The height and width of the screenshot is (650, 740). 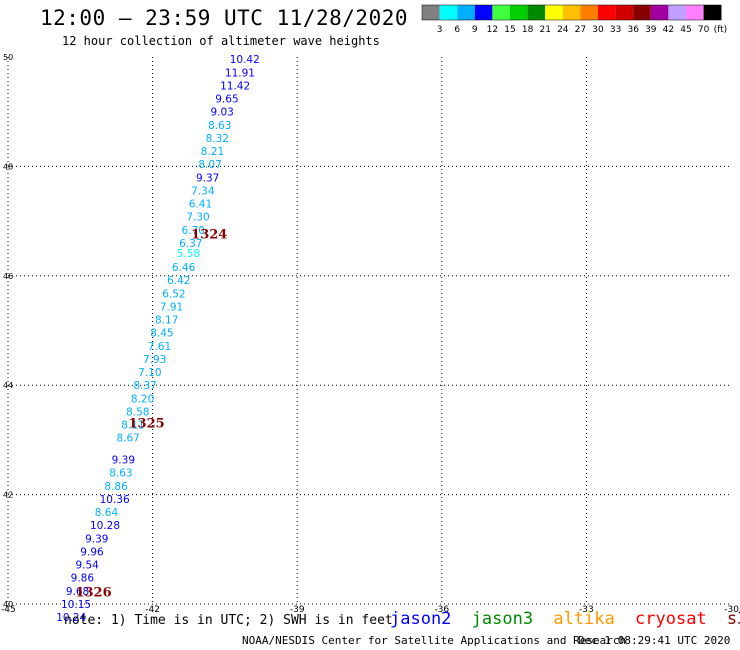 I want to click on mission-jason2: jason2, so click(x=421, y=619).